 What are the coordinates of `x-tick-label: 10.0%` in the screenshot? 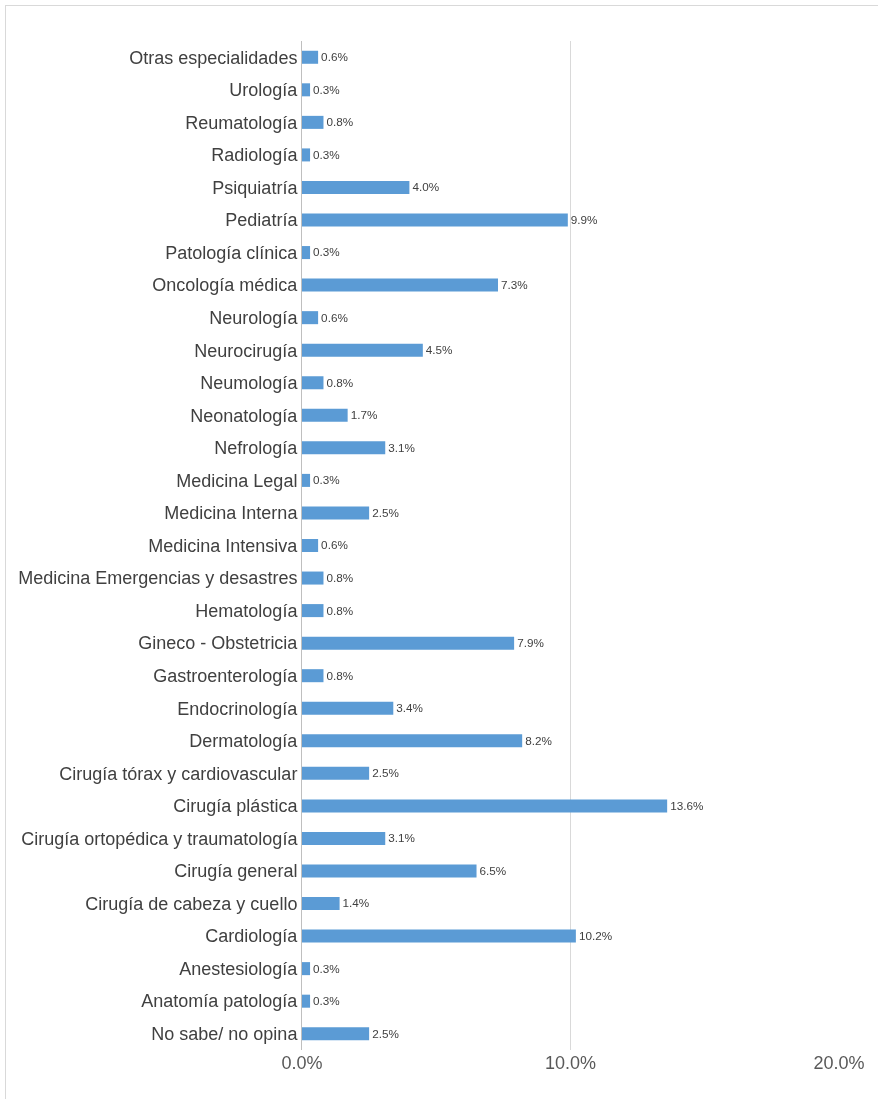 It's located at (570, 1063).